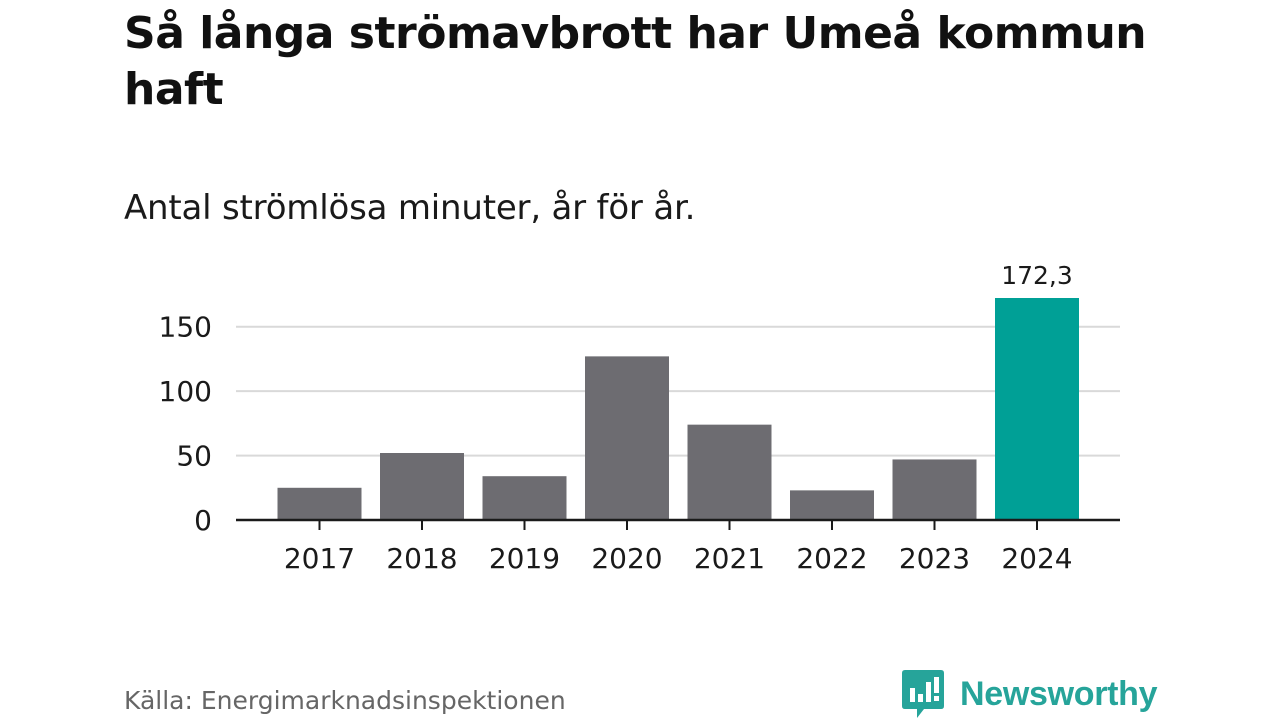 Image resolution: width=1280 pixels, height=720 pixels. I want to click on bar-2020, so click(627, 438).